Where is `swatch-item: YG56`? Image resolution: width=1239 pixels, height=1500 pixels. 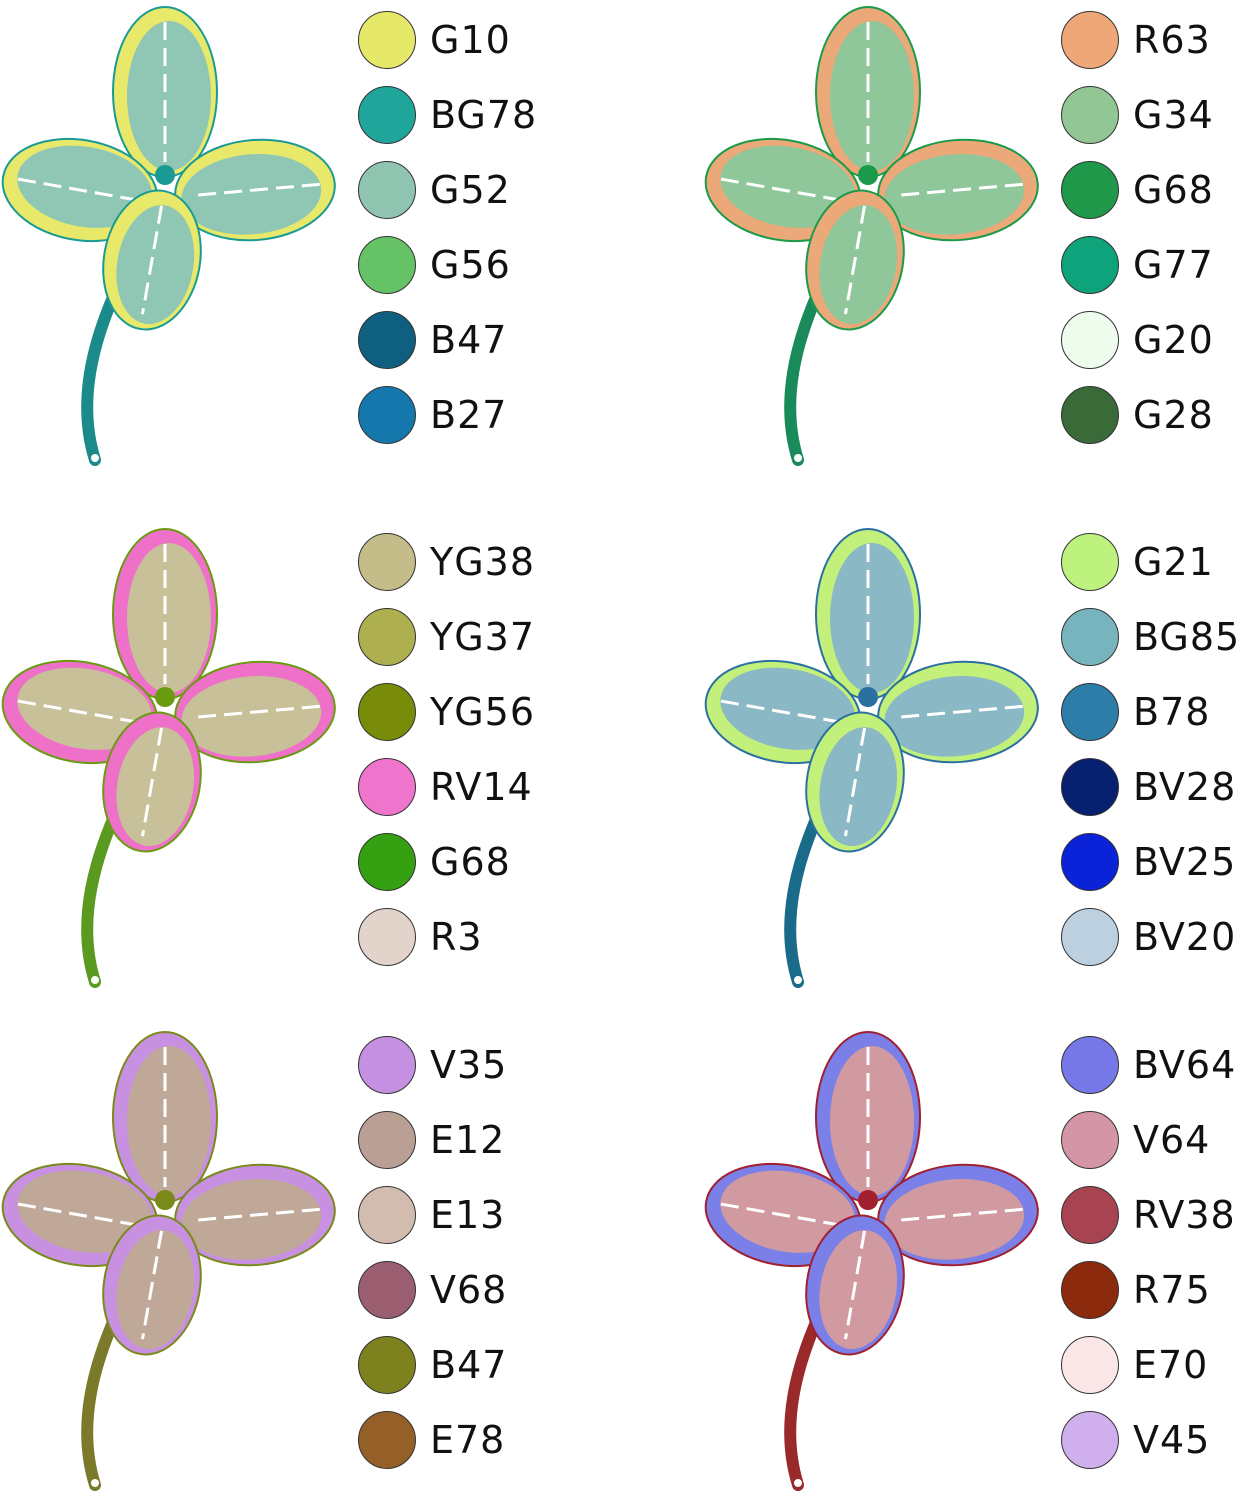 swatch-item: YG56 is located at coordinates (446, 711).